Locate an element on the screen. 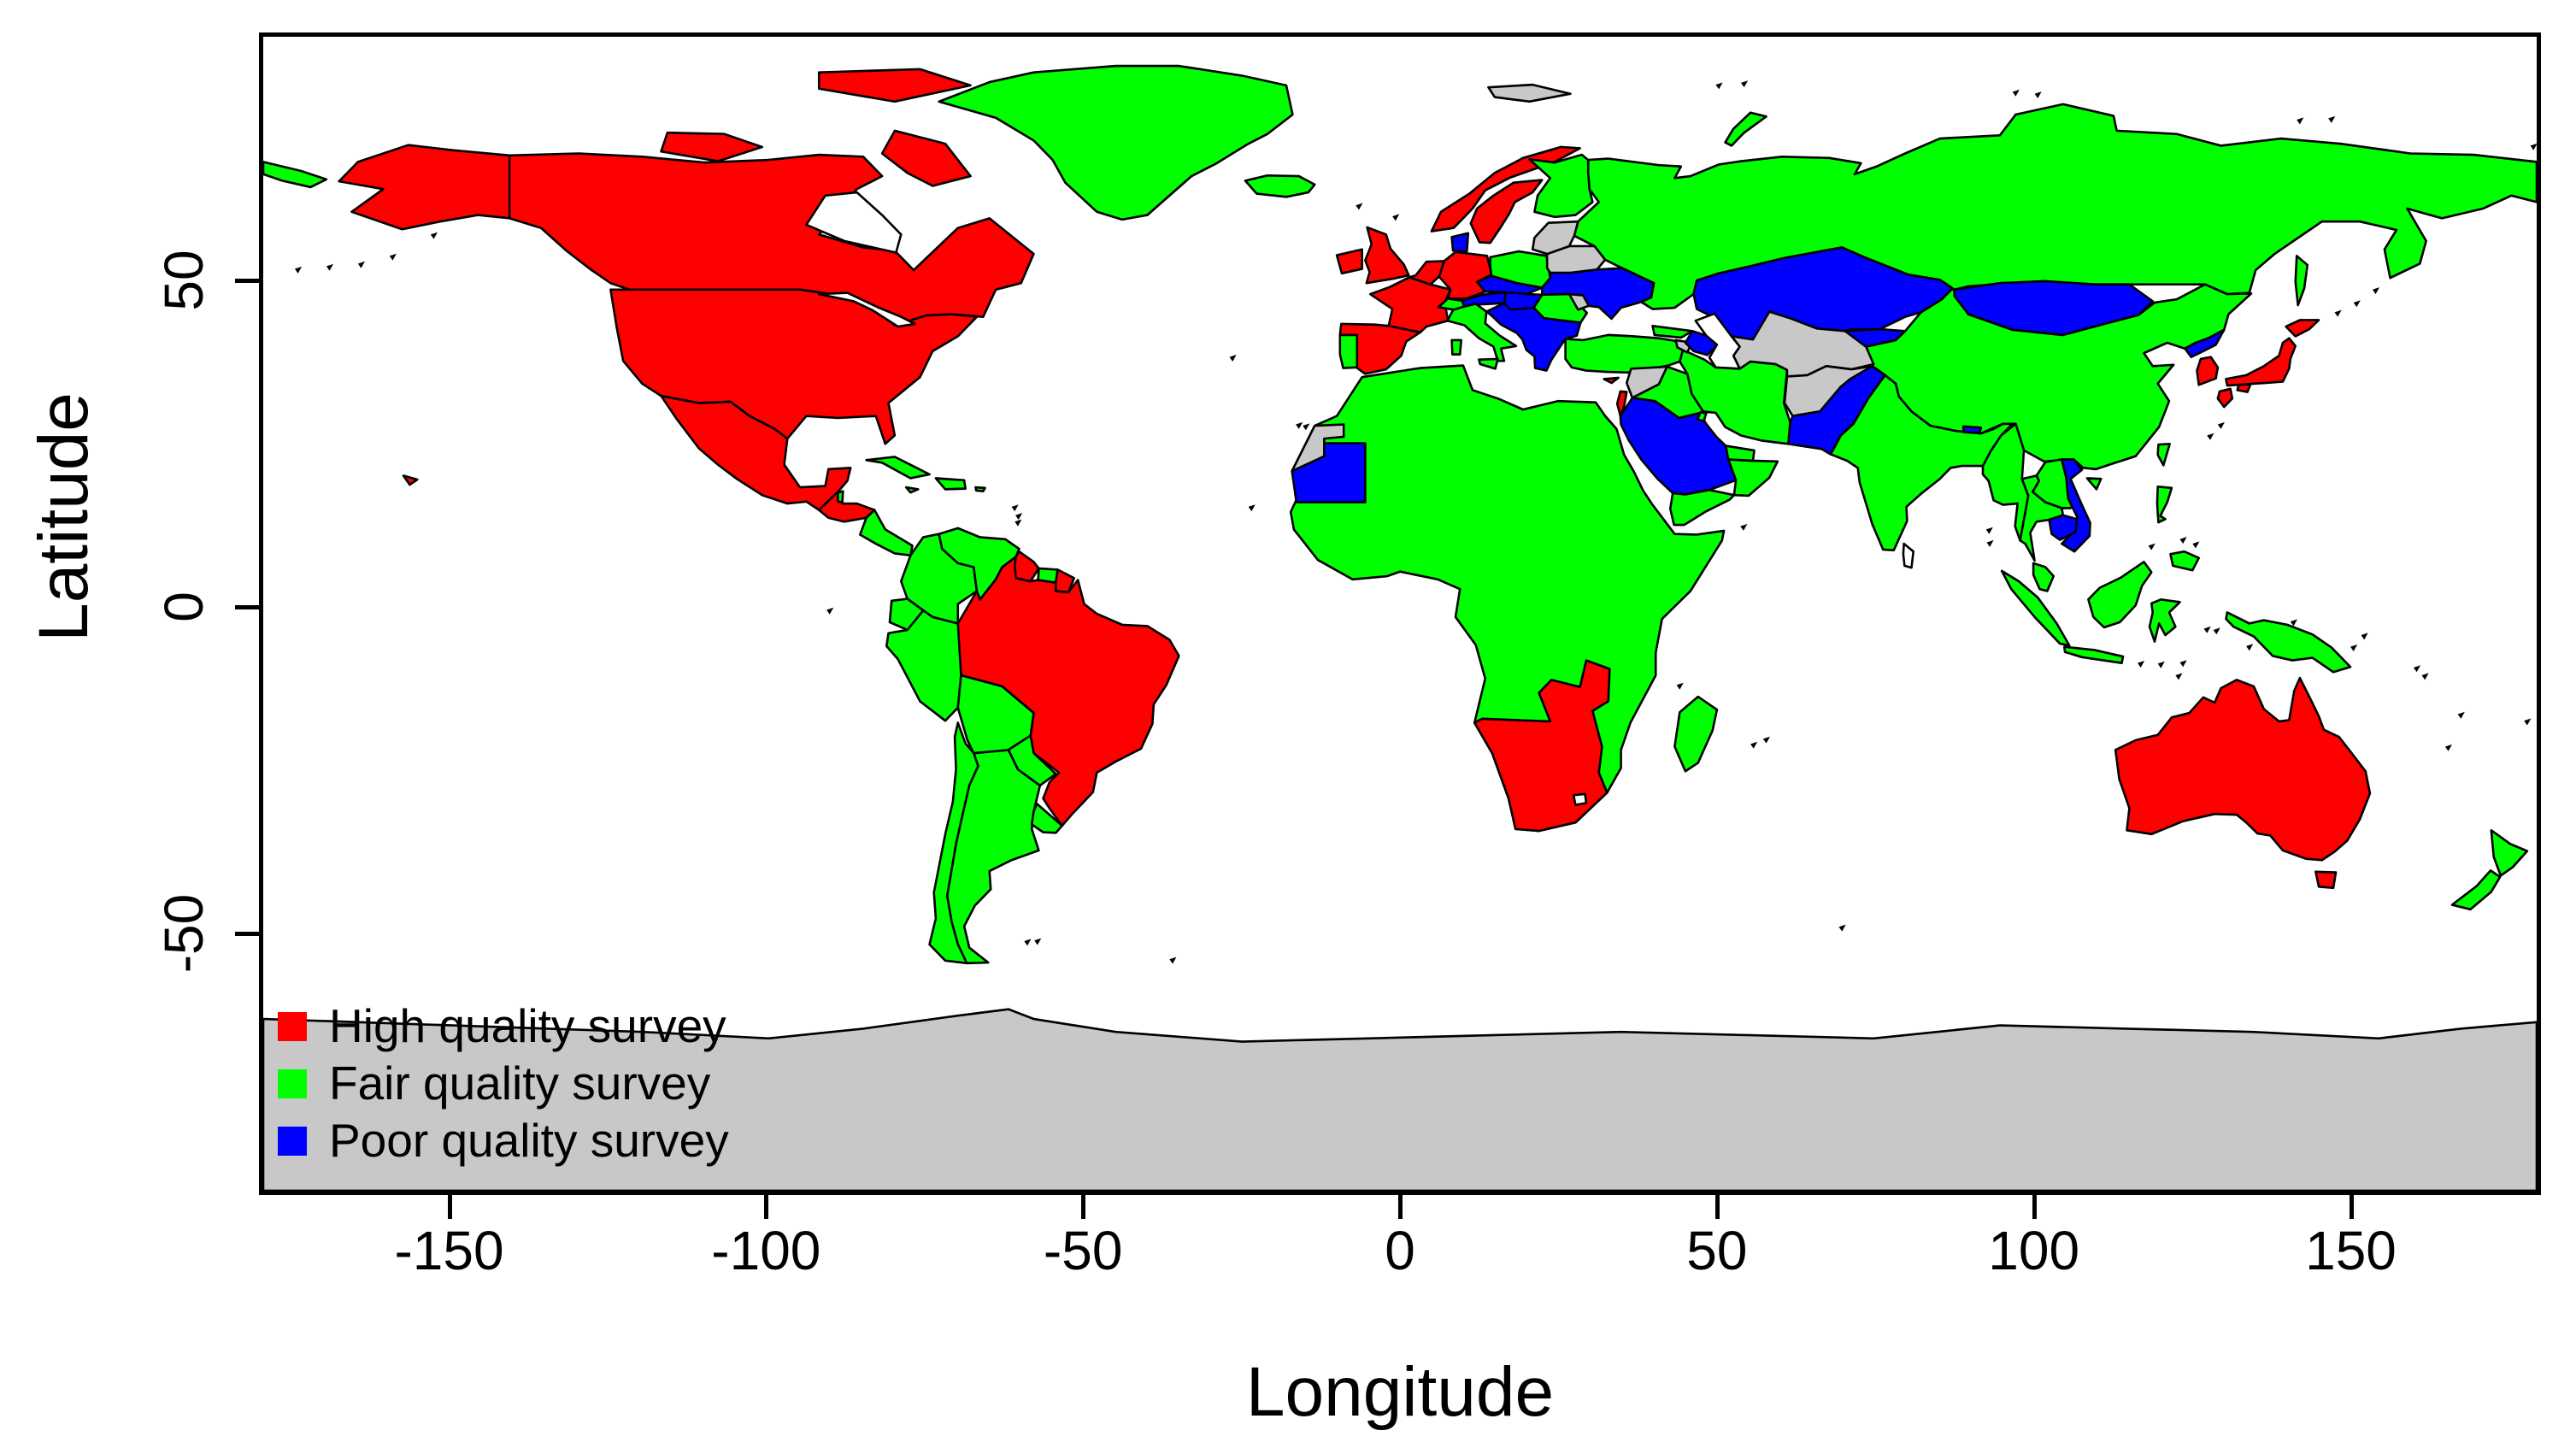  country-mexico is located at coordinates (756, 452).